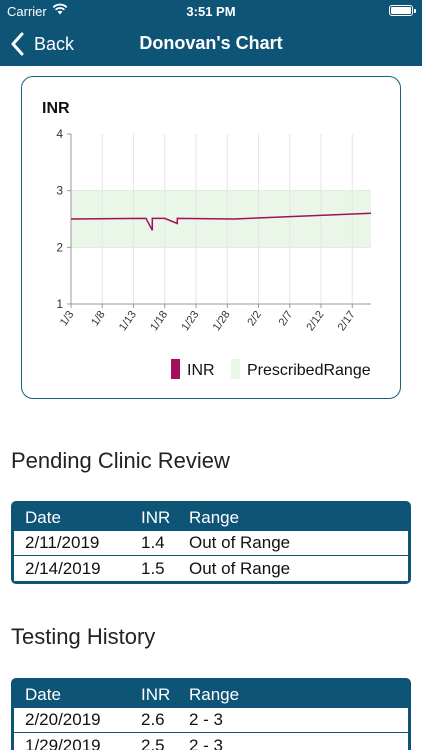  What do you see at coordinates (175, 369) in the screenshot?
I see `legend-swatch-inr` at bounding box center [175, 369].